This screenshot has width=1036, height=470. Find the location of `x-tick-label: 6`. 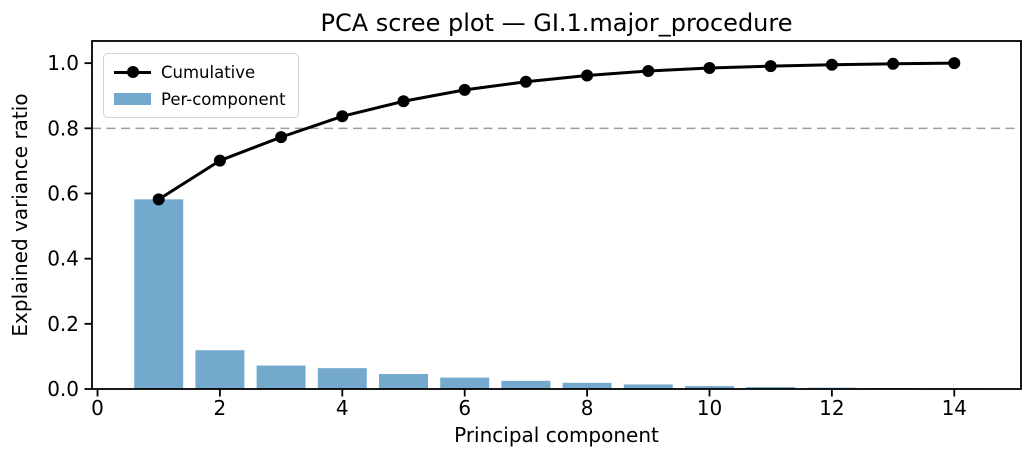

x-tick-label: 6 is located at coordinates (464, 408).